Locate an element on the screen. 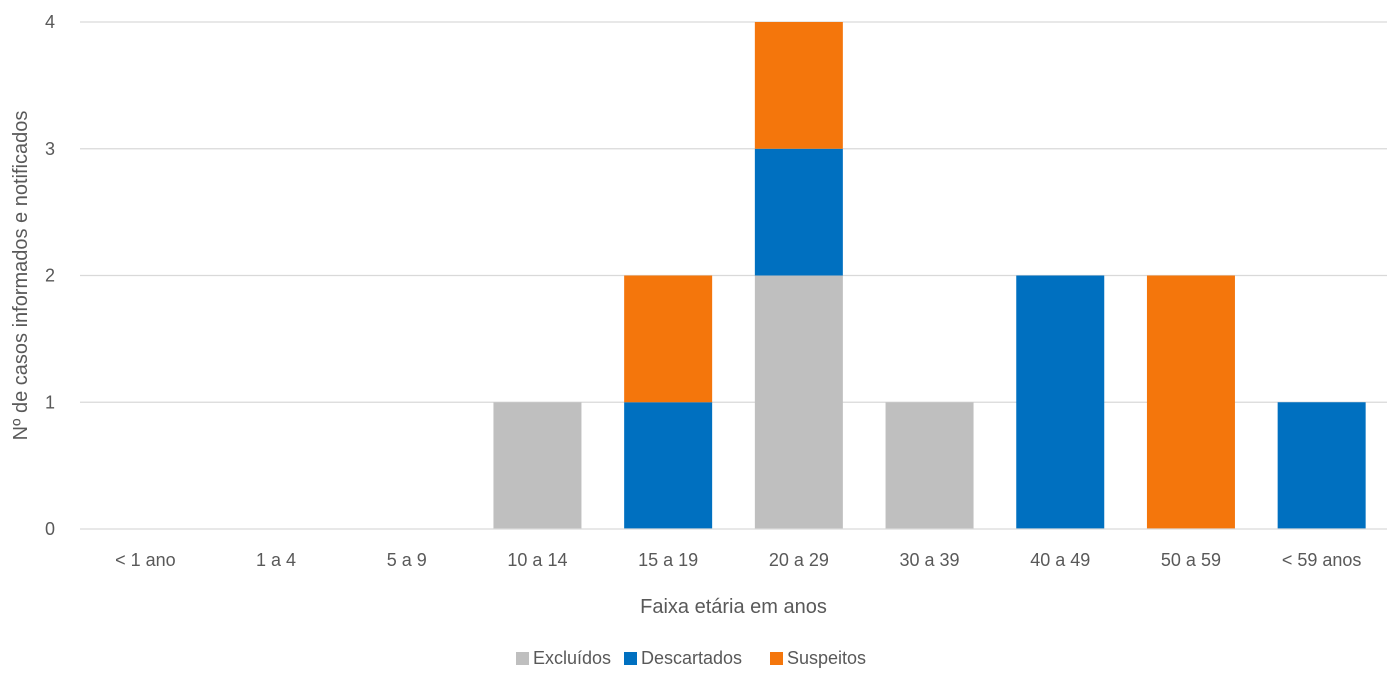 The image size is (1387, 680). x-tick-label: 40 a 49 is located at coordinates (1060, 560).